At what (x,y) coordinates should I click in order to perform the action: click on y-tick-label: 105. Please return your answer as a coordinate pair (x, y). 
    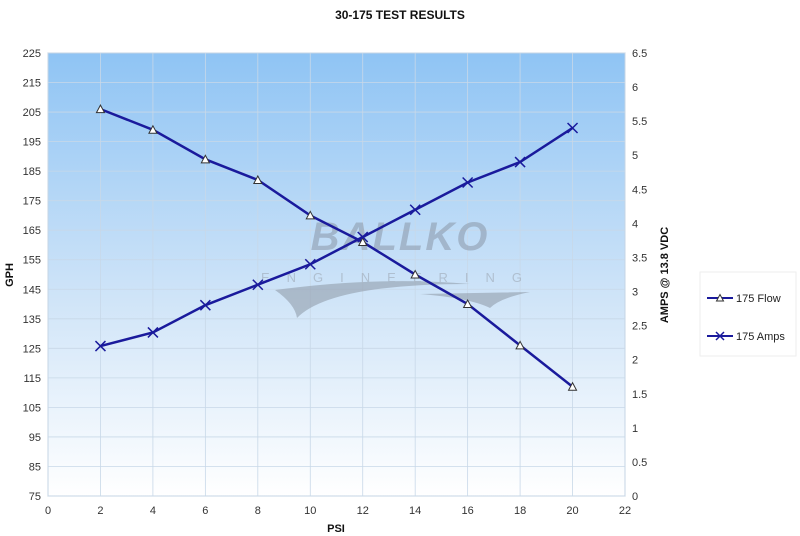
    Looking at the image, I should click on (32, 408).